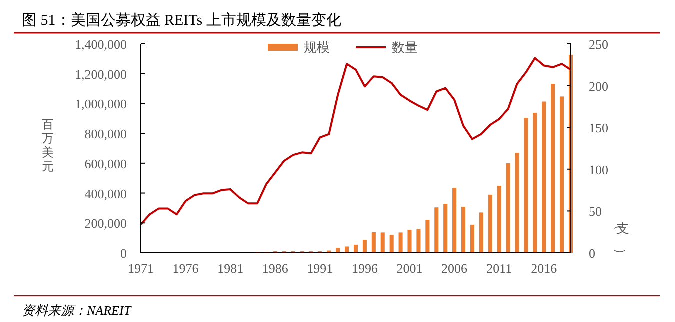  I want to click on x-tick-label: 1991, so click(320, 268).